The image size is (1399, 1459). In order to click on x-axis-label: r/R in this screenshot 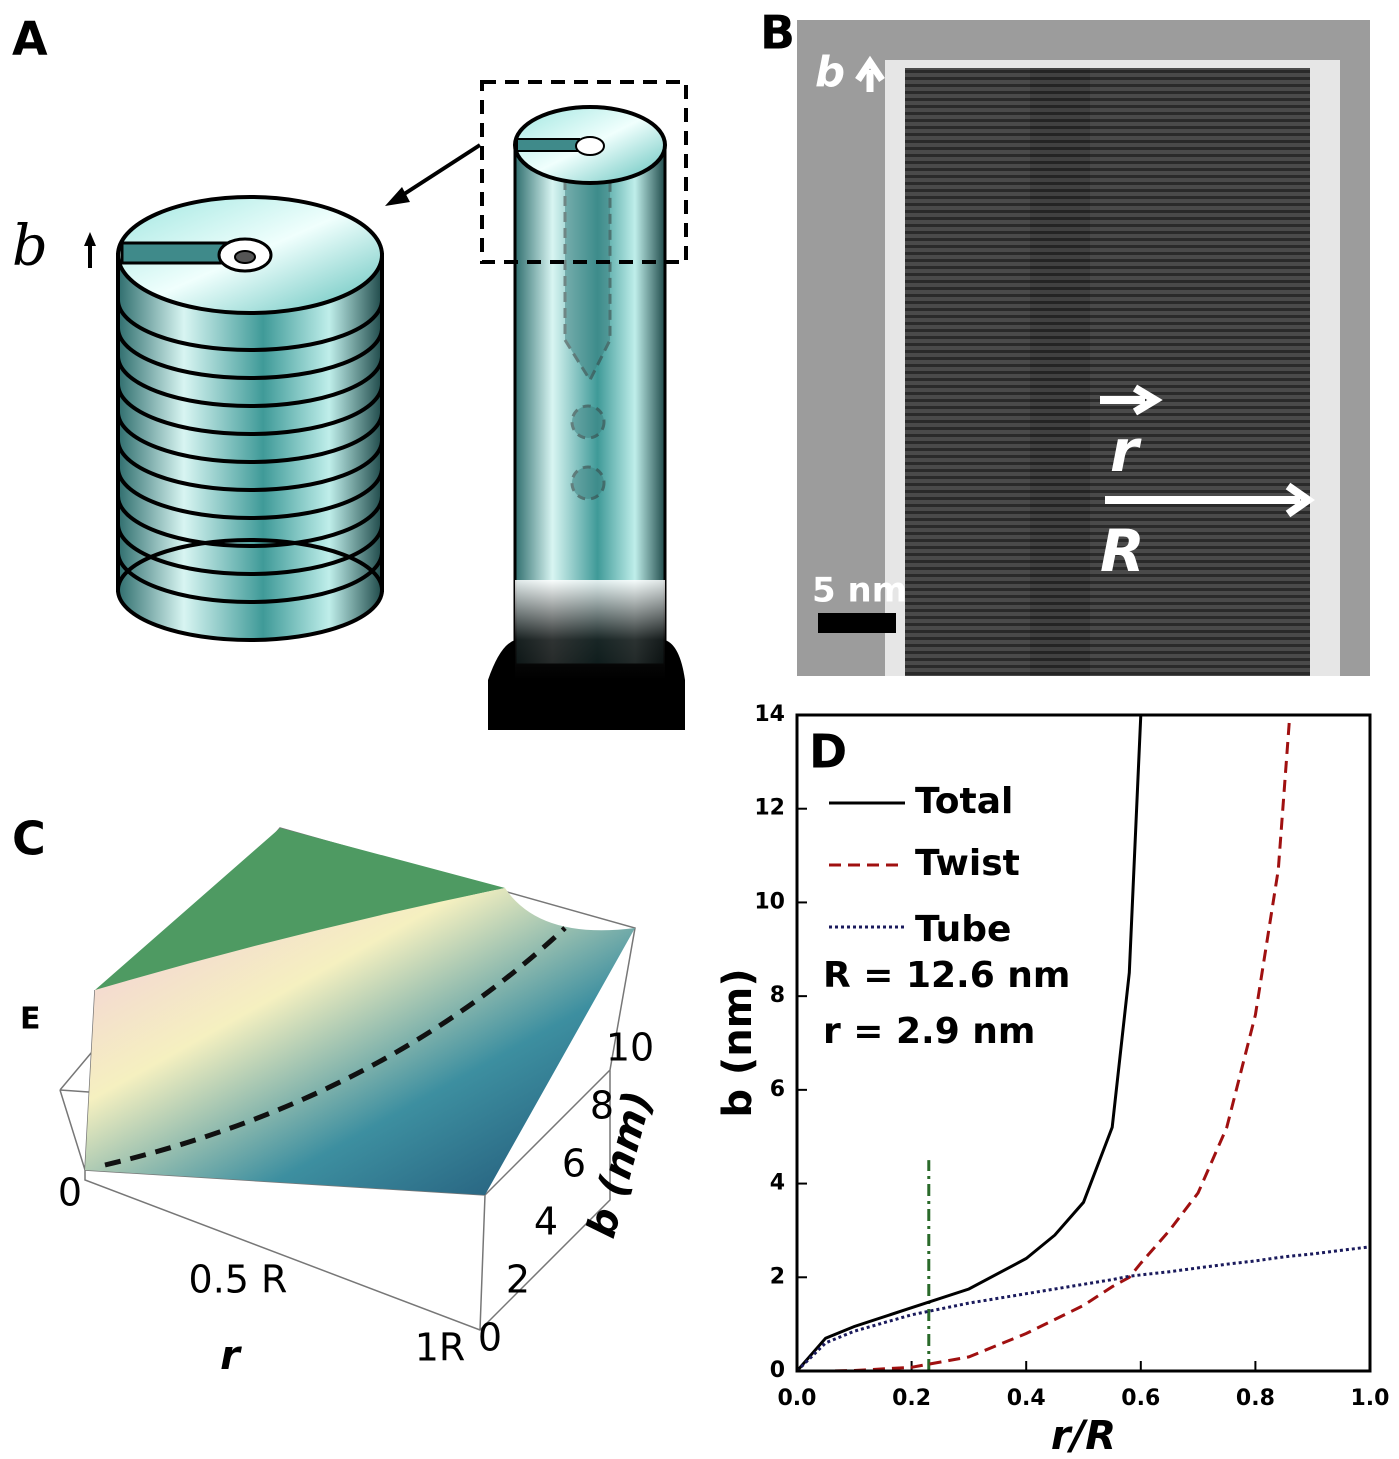, I will do `click(1083, 1436)`.